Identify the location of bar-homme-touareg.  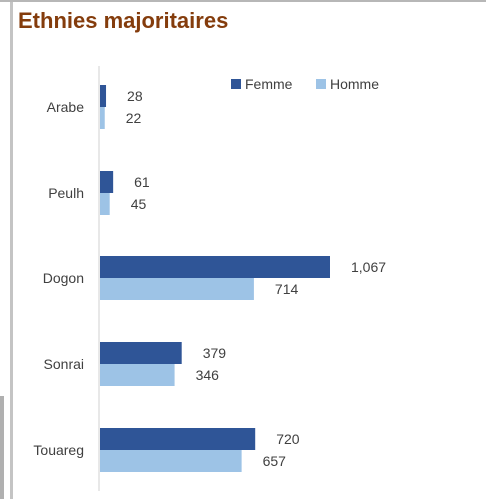
(171, 461).